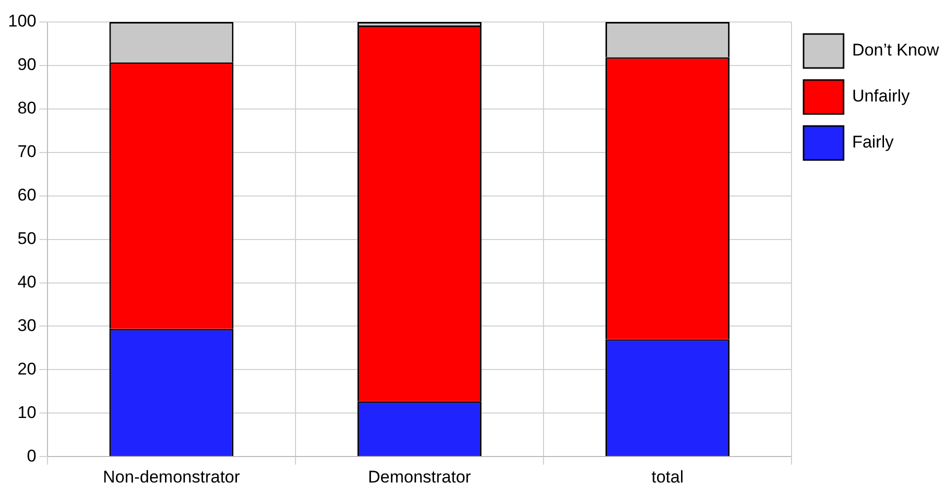  Describe the element at coordinates (26, 368) in the screenshot. I see `y-tick-label: 20` at that location.